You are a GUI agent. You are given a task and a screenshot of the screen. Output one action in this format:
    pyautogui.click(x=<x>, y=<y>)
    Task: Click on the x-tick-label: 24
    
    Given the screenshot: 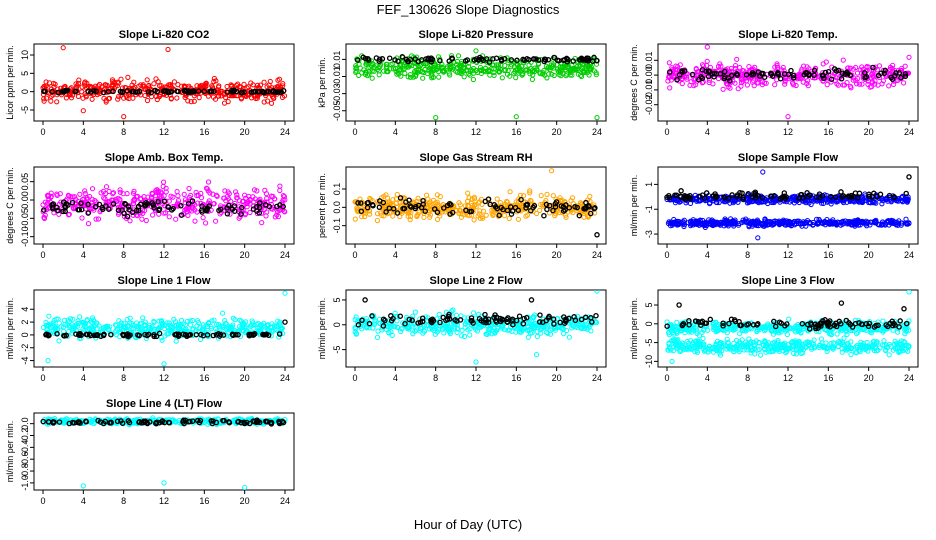 What is the action you would take?
    pyautogui.click(x=597, y=132)
    